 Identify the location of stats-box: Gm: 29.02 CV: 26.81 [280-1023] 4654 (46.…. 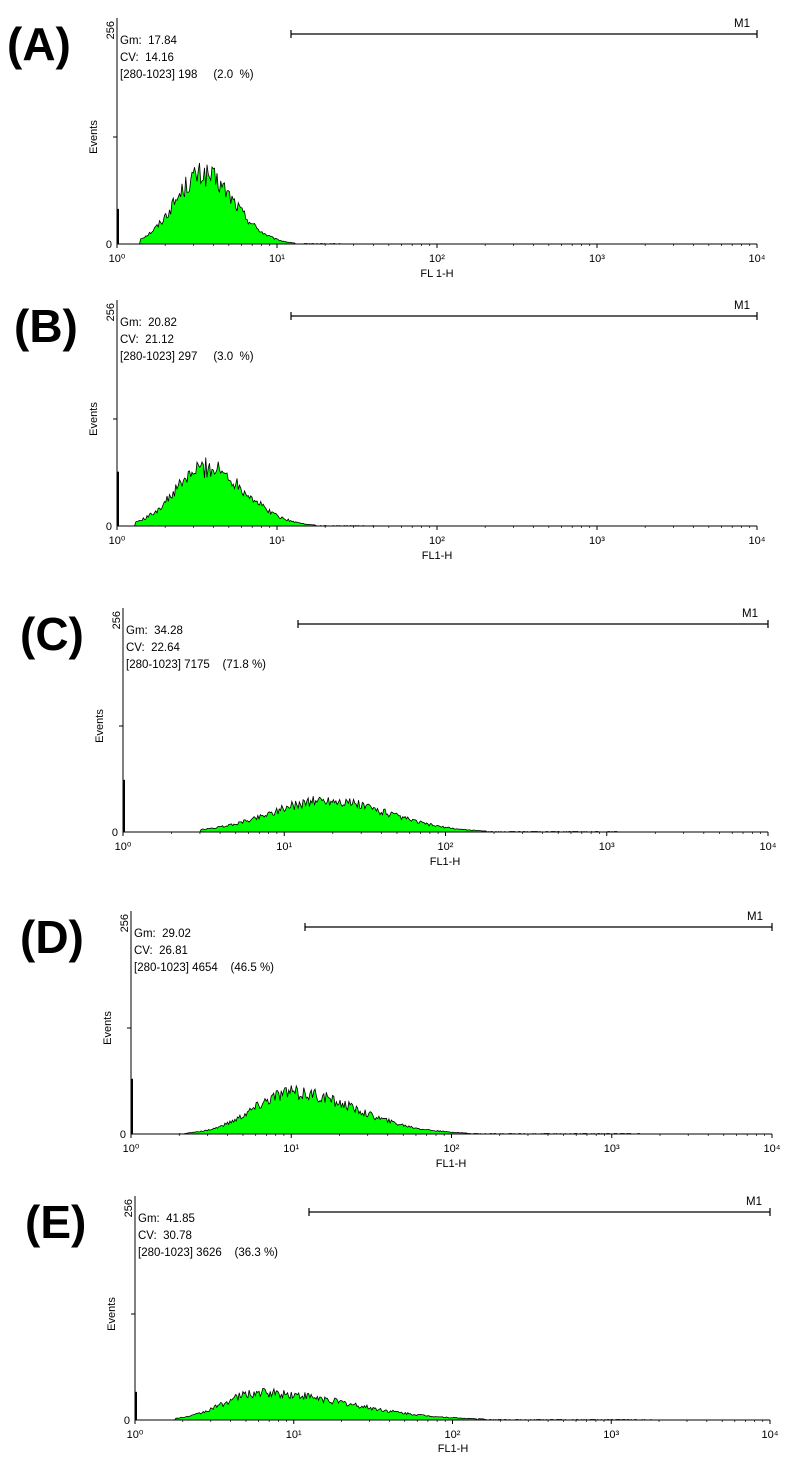
(204, 951).